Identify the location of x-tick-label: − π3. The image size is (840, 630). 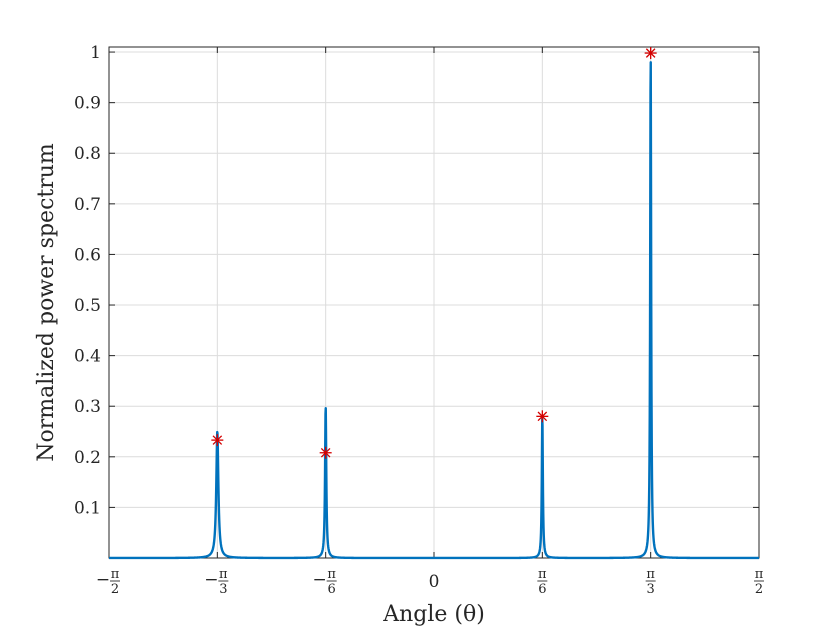
(216, 582).